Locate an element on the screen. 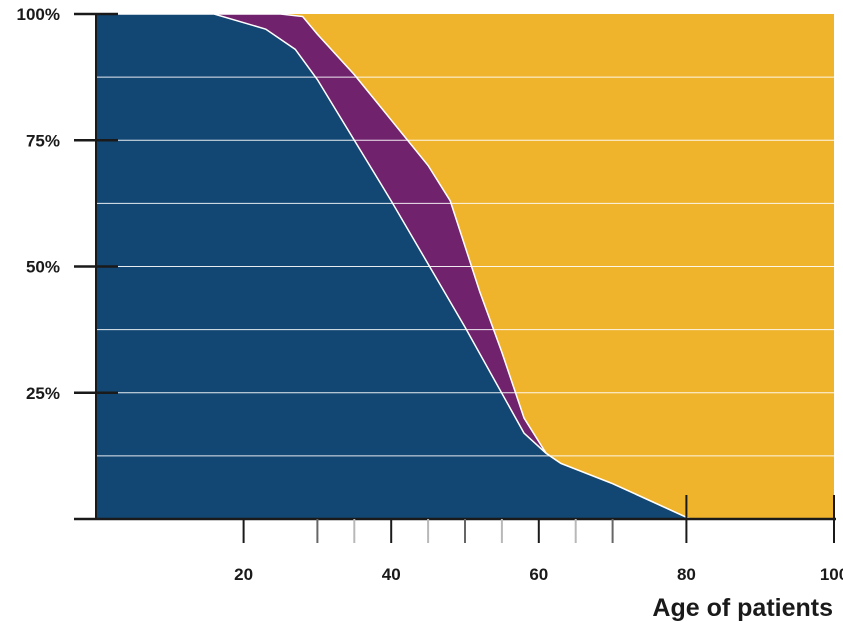 The height and width of the screenshot is (622, 843). x-tick-label: 20 is located at coordinates (243, 574).